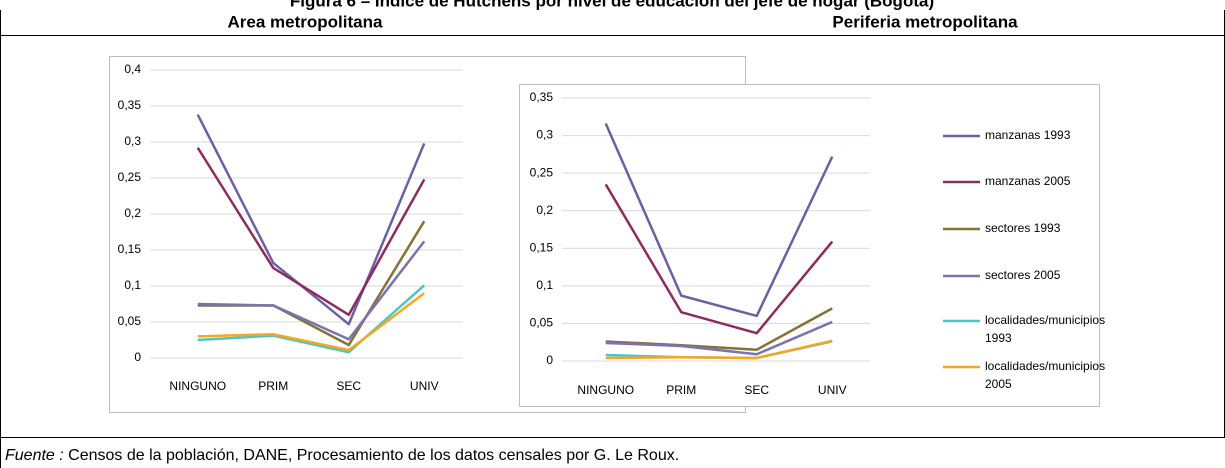 This screenshot has height=468, width=1225. I want to click on legend-label: manzanas 1993, so click(1028, 135).